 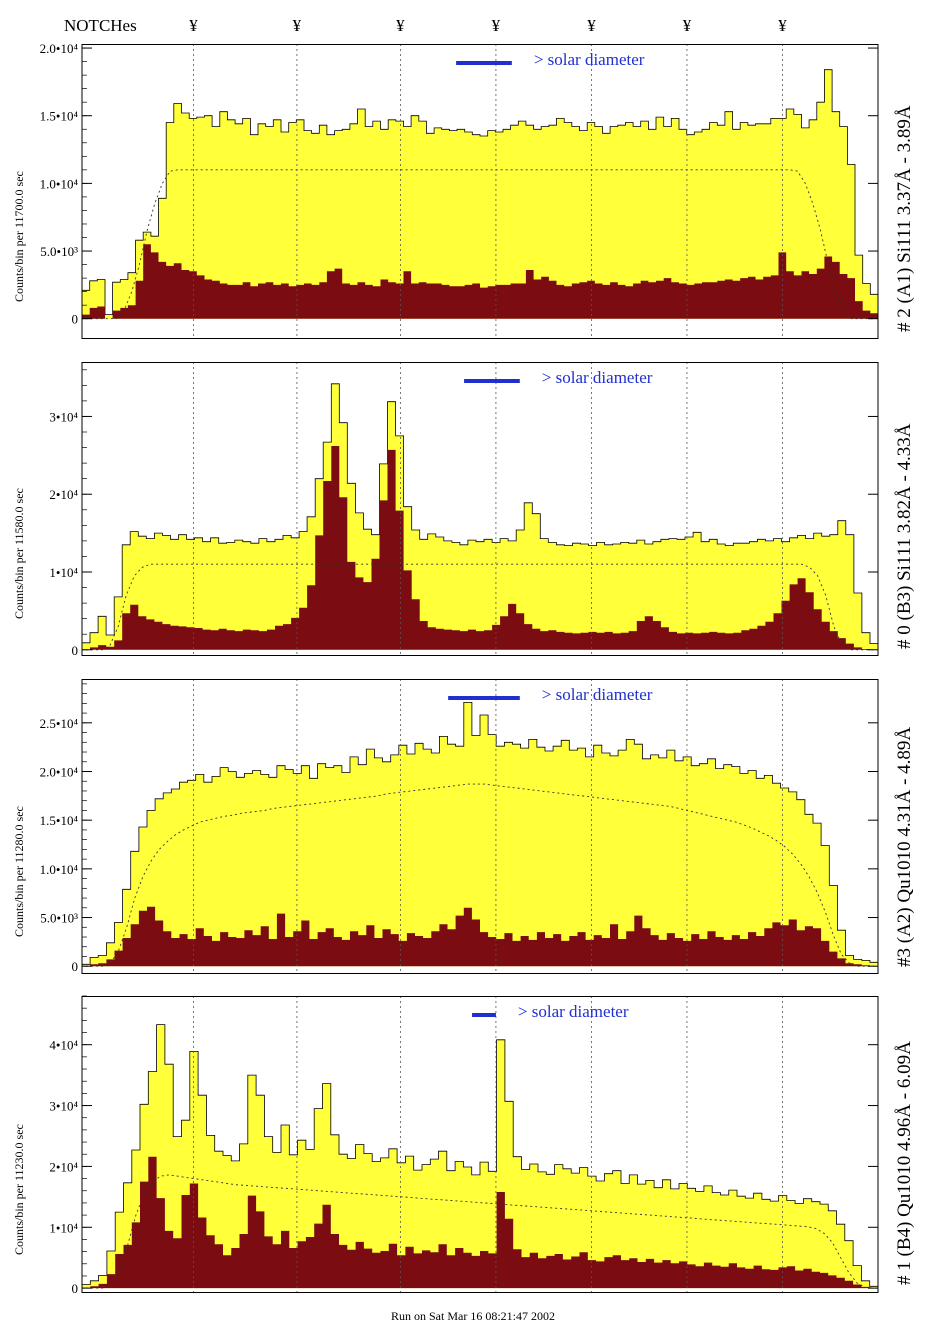 What do you see at coordinates (100, 25) in the screenshot?
I see `notches-title: NOTCHes` at bounding box center [100, 25].